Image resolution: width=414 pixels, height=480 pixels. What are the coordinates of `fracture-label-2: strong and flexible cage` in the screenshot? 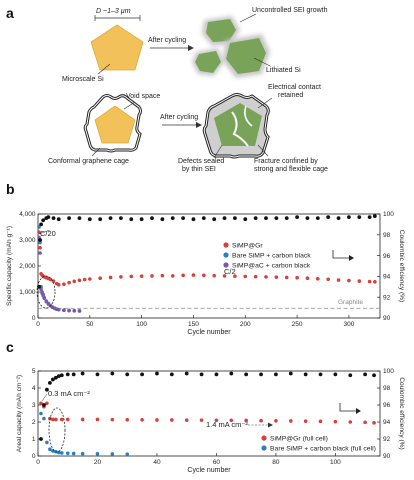 It's located at (291, 169).